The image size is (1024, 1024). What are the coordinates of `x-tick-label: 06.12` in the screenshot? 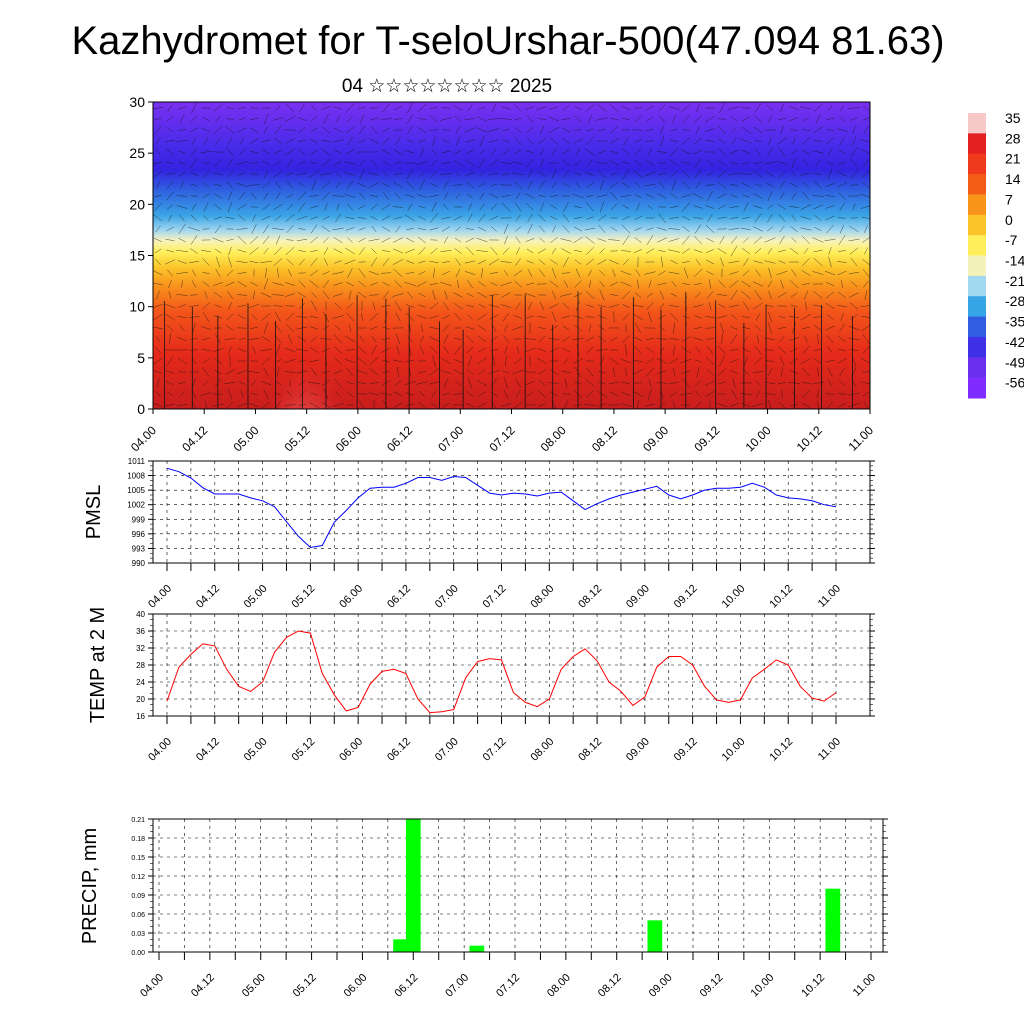 It's located at (406, 986).